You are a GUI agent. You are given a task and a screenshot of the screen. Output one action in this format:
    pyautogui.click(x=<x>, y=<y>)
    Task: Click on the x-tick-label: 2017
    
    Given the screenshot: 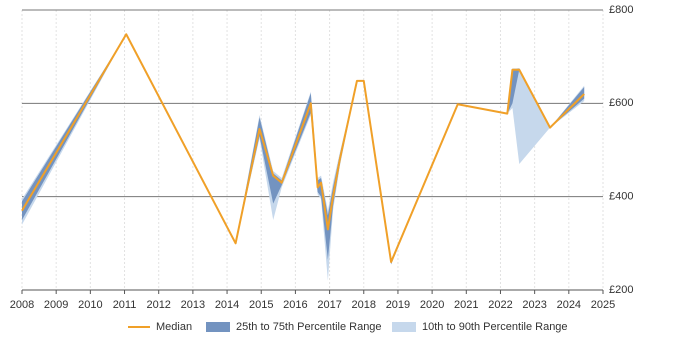 What is the action you would take?
    pyautogui.click(x=329, y=305)
    